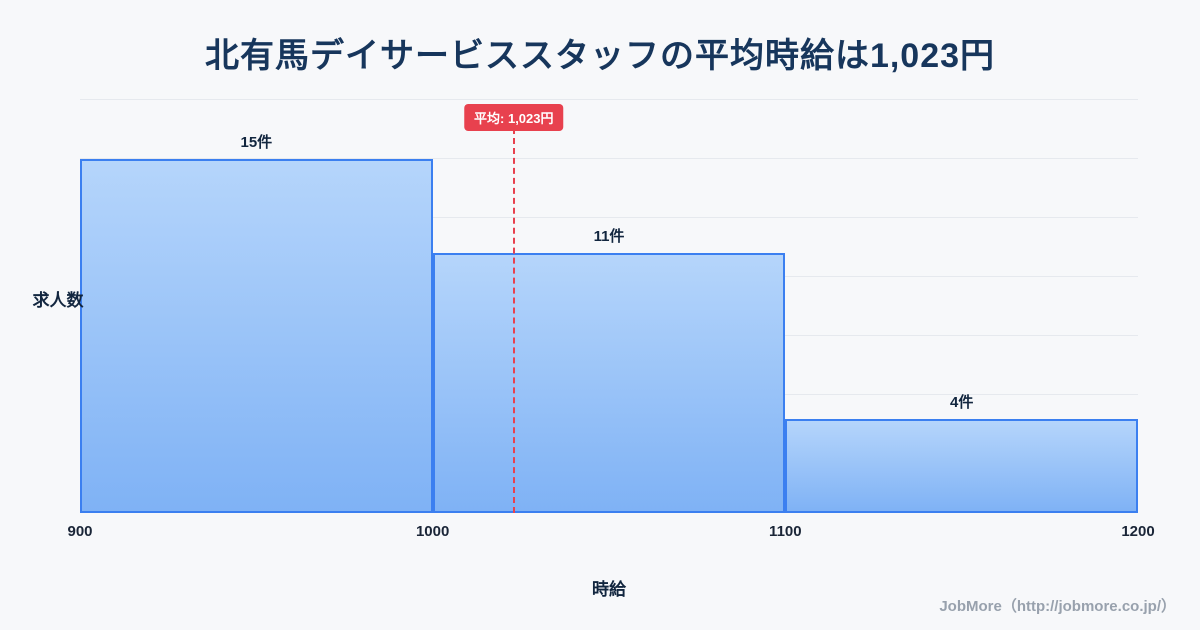 Image resolution: width=1200 pixels, height=630 pixels. Describe the element at coordinates (80, 531) in the screenshot. I see `x-tick-label: 900` at that location.